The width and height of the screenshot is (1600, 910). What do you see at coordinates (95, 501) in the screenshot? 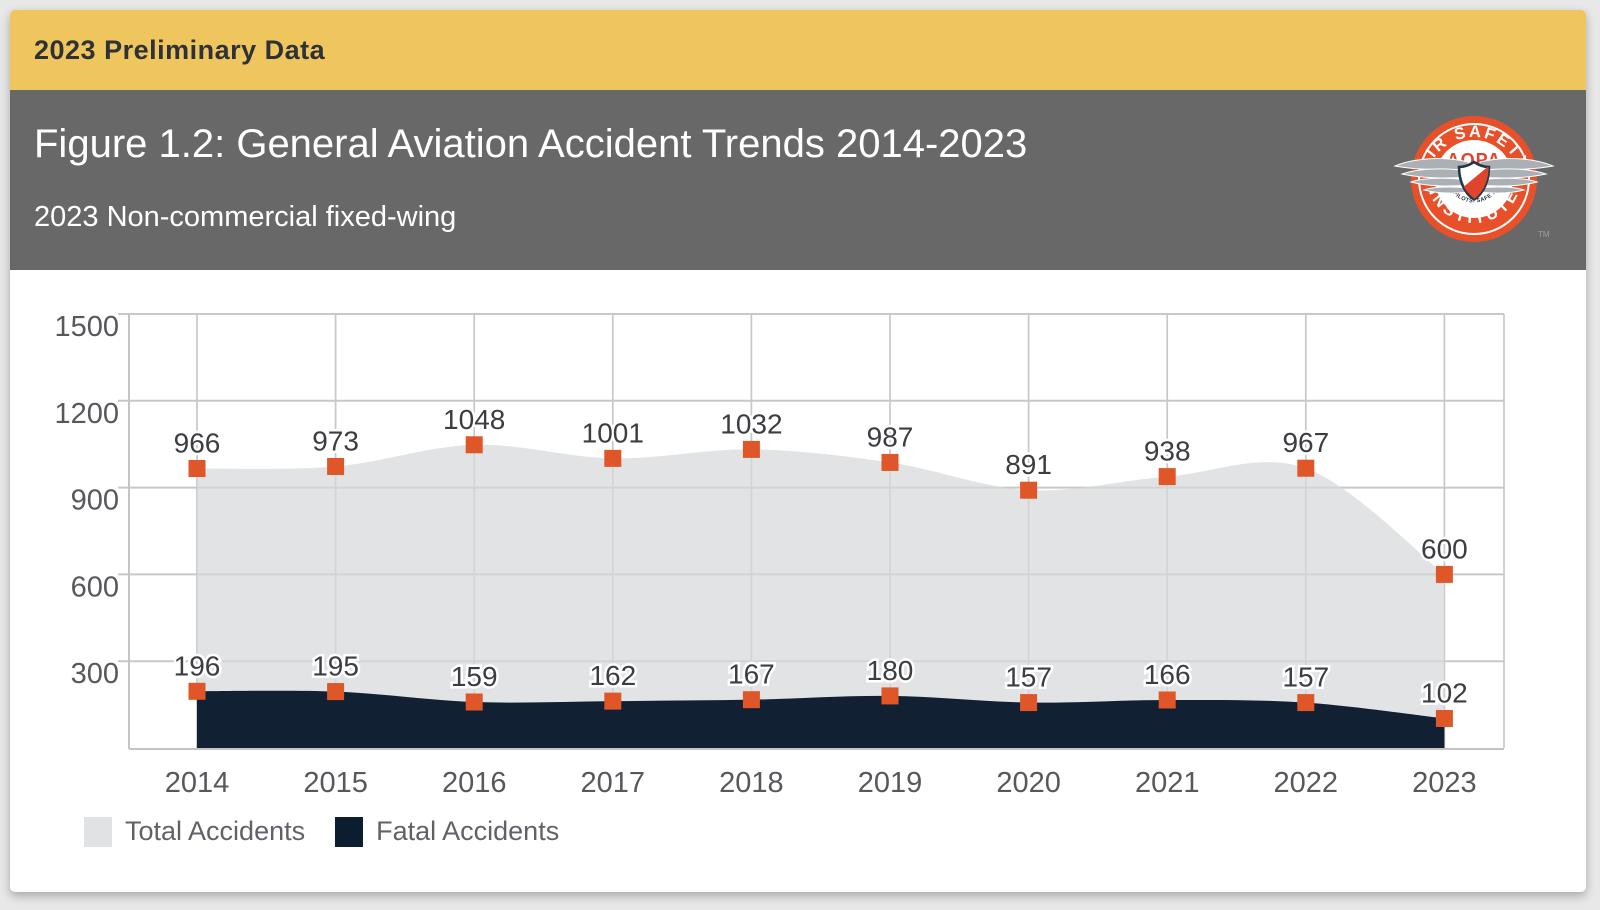
I see `y-axis-label: 900` at bounding box center [95, 501].